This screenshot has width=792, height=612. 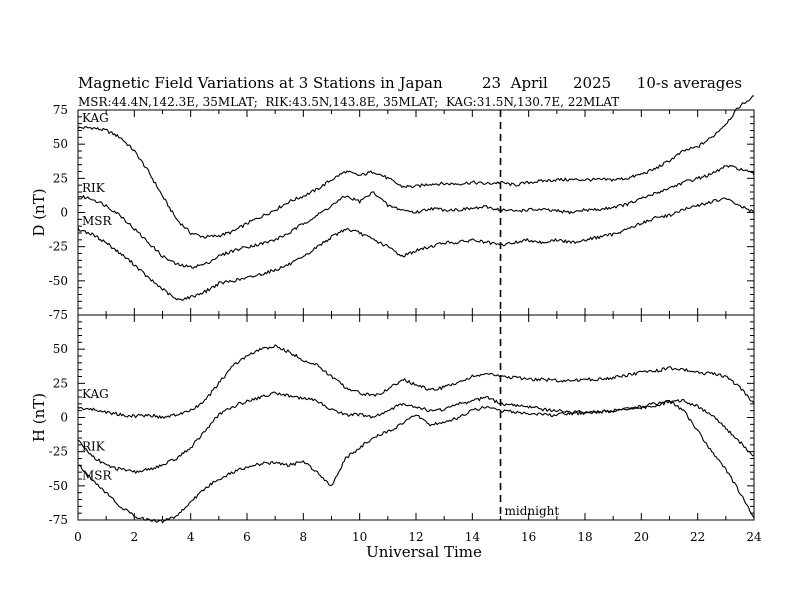 What do you see at coordinates (60, 110) in the screenshot?
I see `y-tick-label: 75` at bounding box center [60, 110].